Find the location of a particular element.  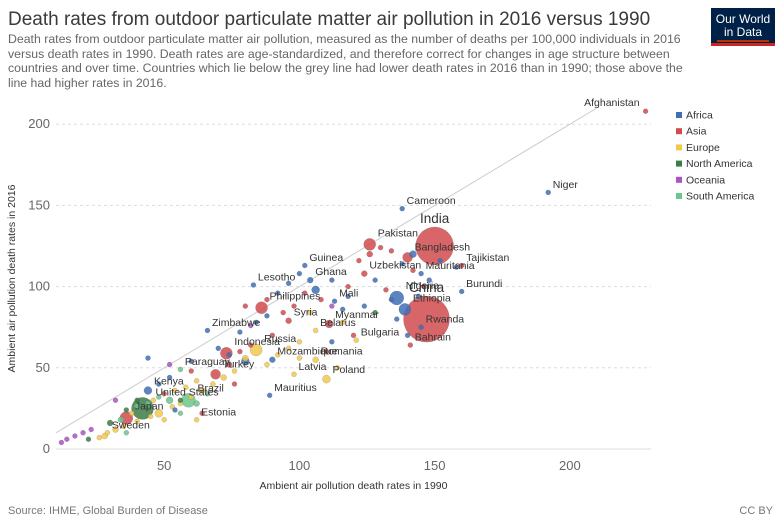

source-note: Source: IHME, Global Burden of Disease is located at coordinates (108, 511).